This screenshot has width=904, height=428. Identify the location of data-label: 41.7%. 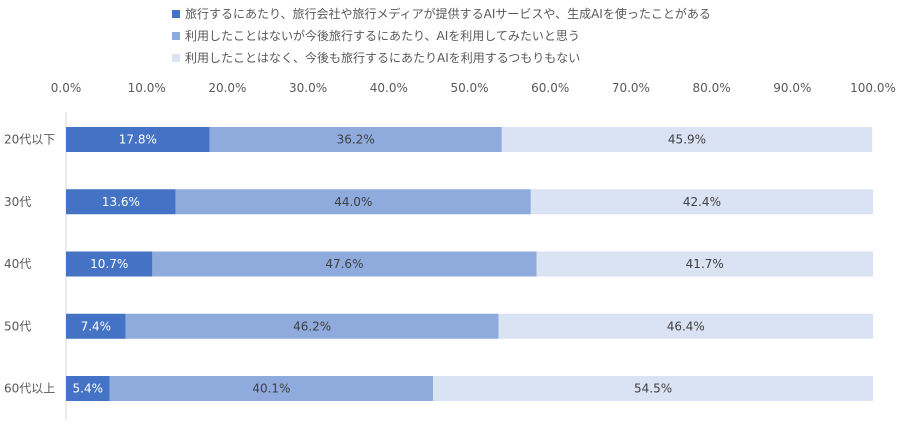
(705, 264).